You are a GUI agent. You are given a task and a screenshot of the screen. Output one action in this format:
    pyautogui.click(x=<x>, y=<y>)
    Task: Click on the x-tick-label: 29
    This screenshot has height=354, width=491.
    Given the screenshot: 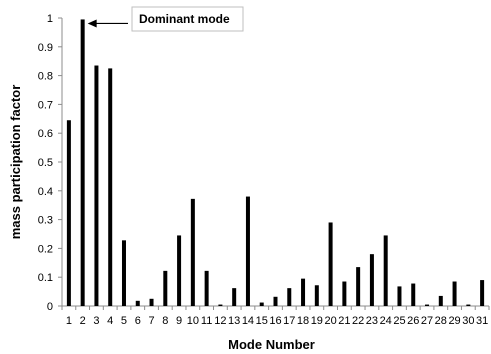 What is the action you would take?
    pyautogui.click(x=454, y=321)
    